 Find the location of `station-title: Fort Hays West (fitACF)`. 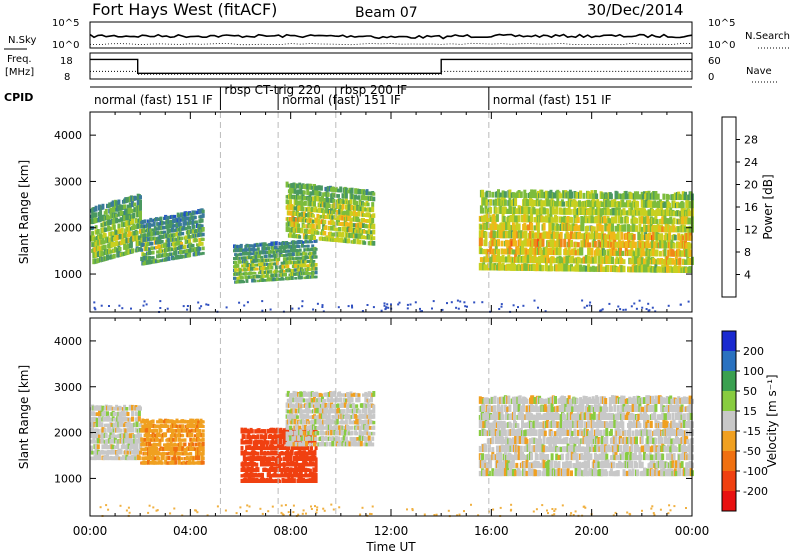

station-title: Fort Hays West (fitACF) is located at coordinates (184, 9).